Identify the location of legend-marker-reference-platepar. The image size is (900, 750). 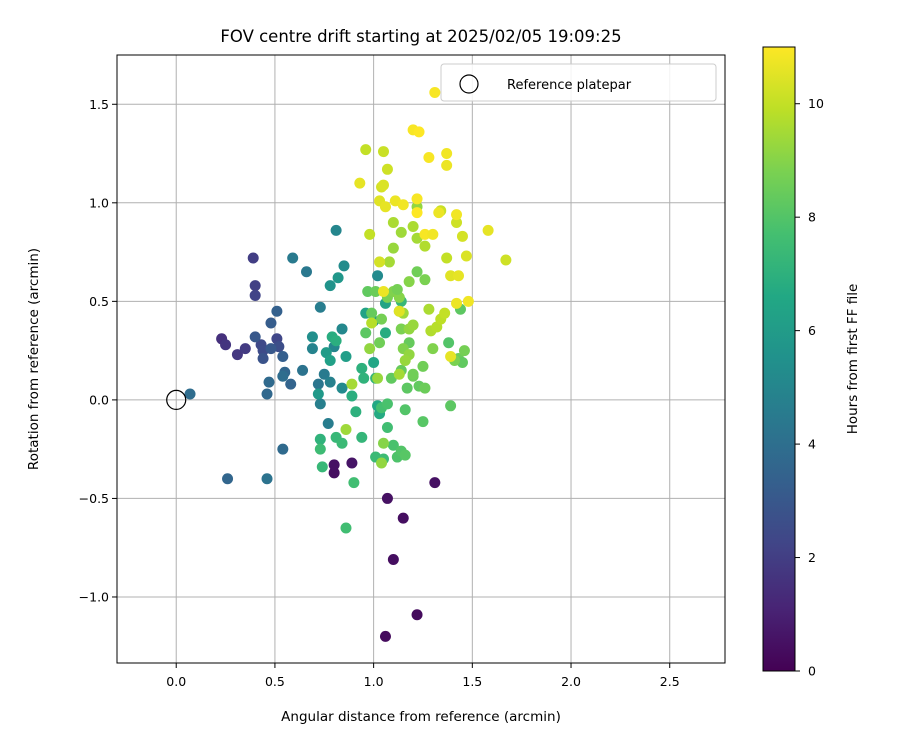
(469, 84).